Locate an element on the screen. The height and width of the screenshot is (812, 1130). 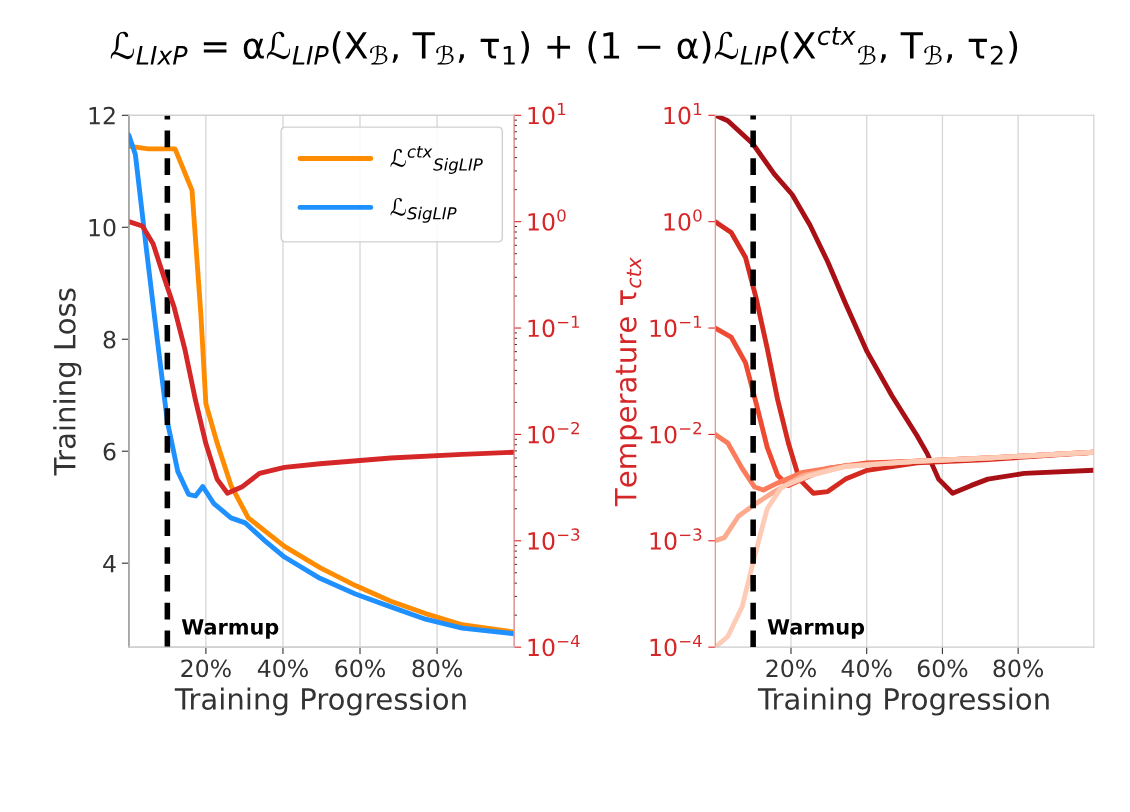
y2-tick-label: 10$^{−2}$ is located at coordinates (553, 432).